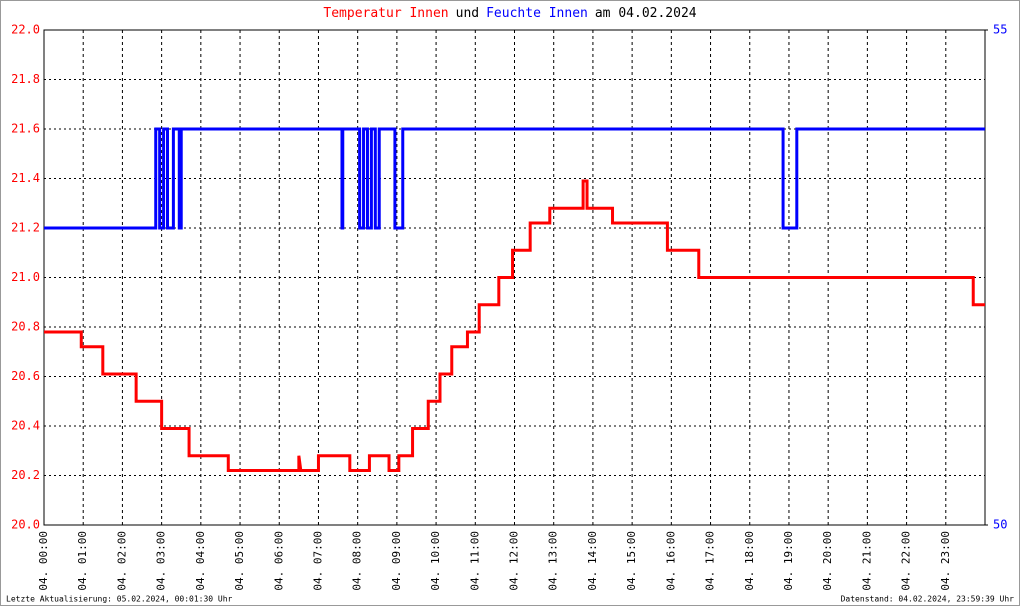 The width and height of the screenshot is (1020, 610). What do you see at coordinates (866, 561) in the screenshot?
I see `x-tick-label: 04. 21:00` at bounding box center [866, 561].